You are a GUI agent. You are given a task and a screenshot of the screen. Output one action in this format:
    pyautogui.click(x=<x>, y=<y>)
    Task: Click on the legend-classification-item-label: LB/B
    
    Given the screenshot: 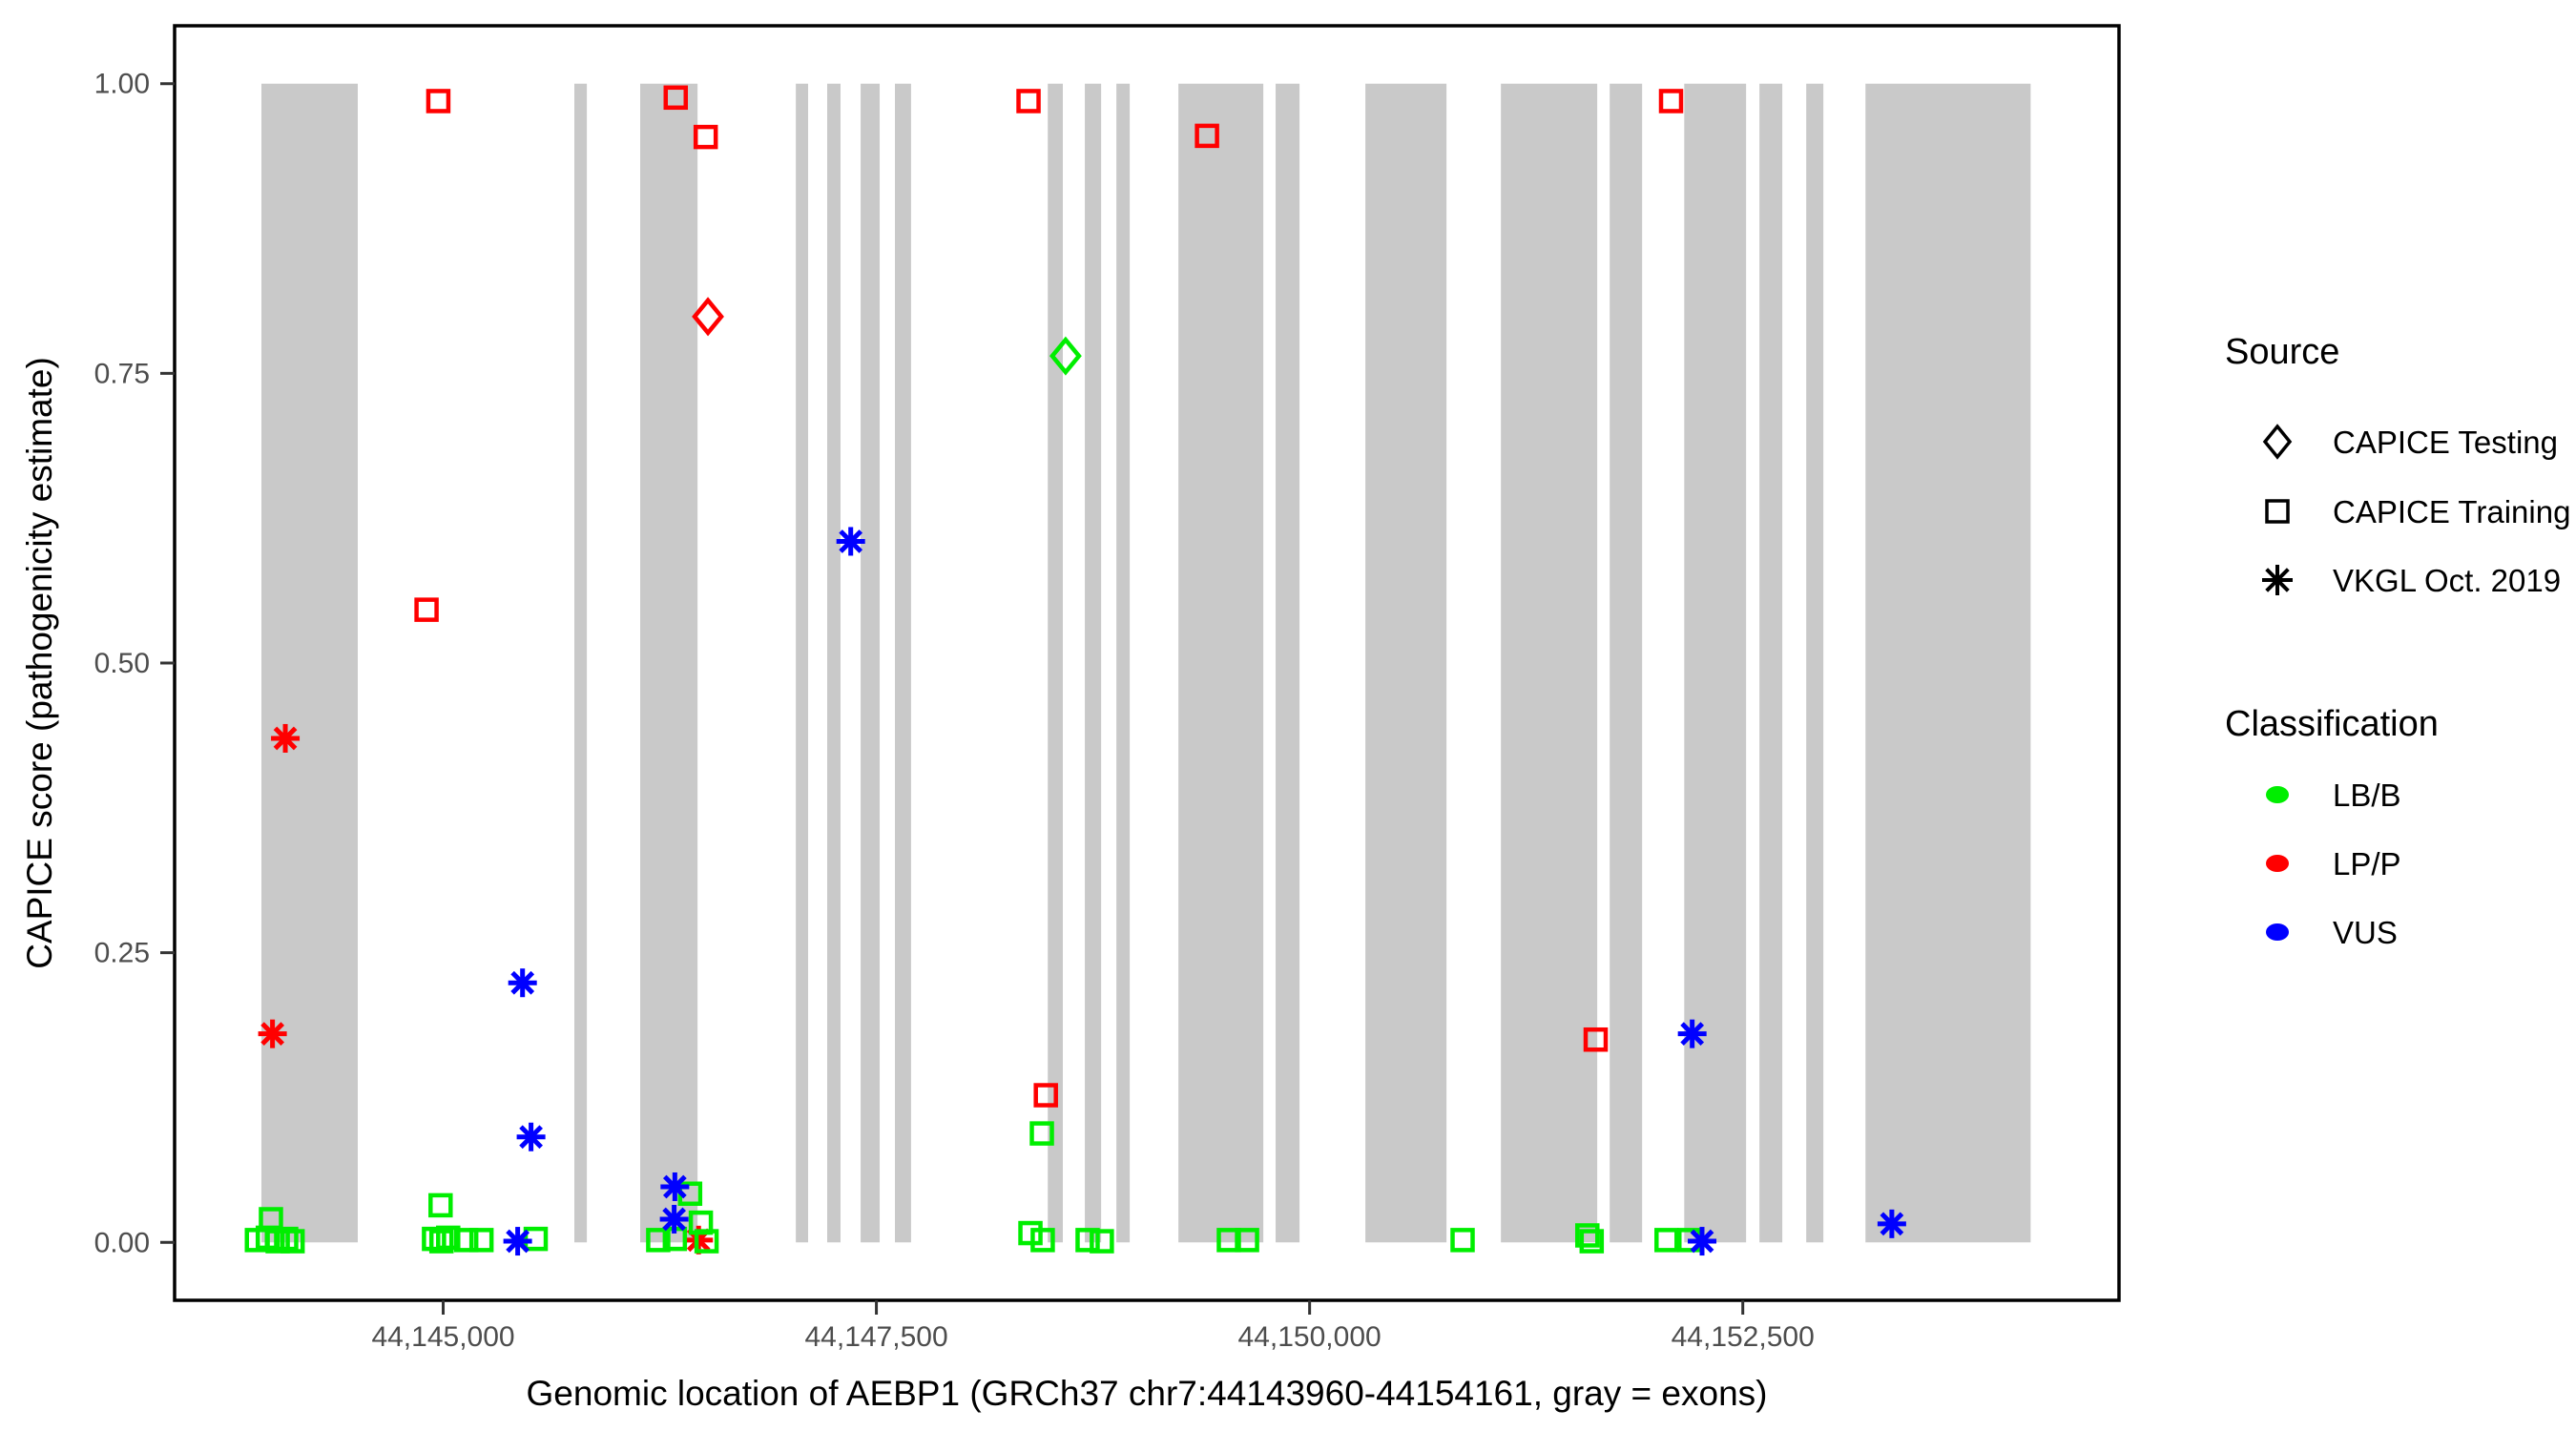 What is the action you would take?
    pyautogui.click(x=2367, y=795)
    